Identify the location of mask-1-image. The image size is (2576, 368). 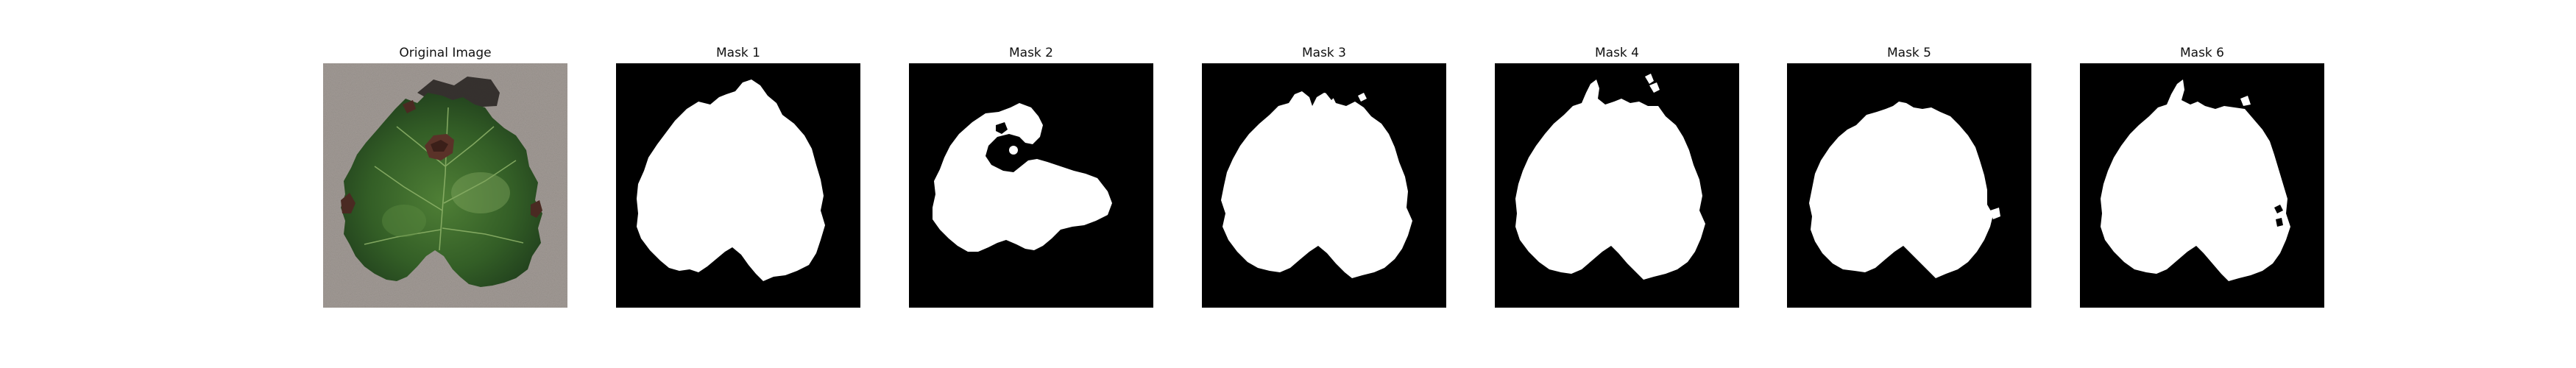
(738, 185).